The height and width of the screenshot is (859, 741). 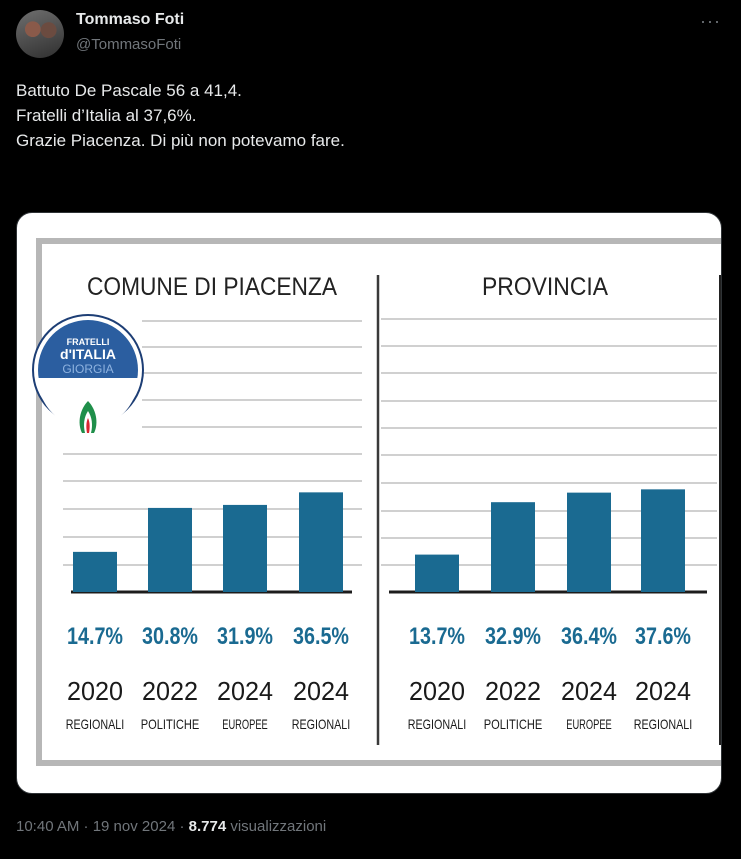 What do you see at coordinates (212, 287) in the screenshot?
I see `chart-title-comune: COMUNE DI PIACENZA` at bounding box center [212, 287].